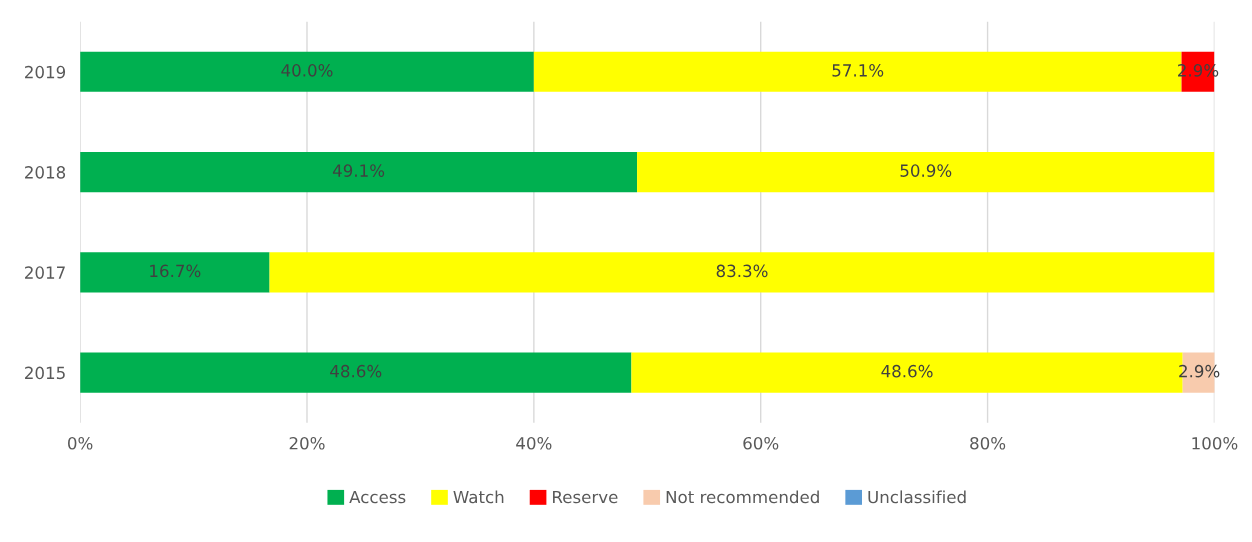 The width and height of the screenshot is (1252, 542). Describe the element at coordinates (917, 497) in the screenshot. I see `legend-label: Unclassified` at that location.